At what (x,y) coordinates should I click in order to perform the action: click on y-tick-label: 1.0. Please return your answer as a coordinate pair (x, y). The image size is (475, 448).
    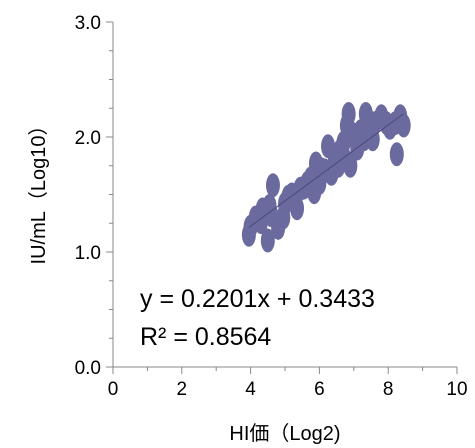
    Looking at the image, I should click on (88, 253).